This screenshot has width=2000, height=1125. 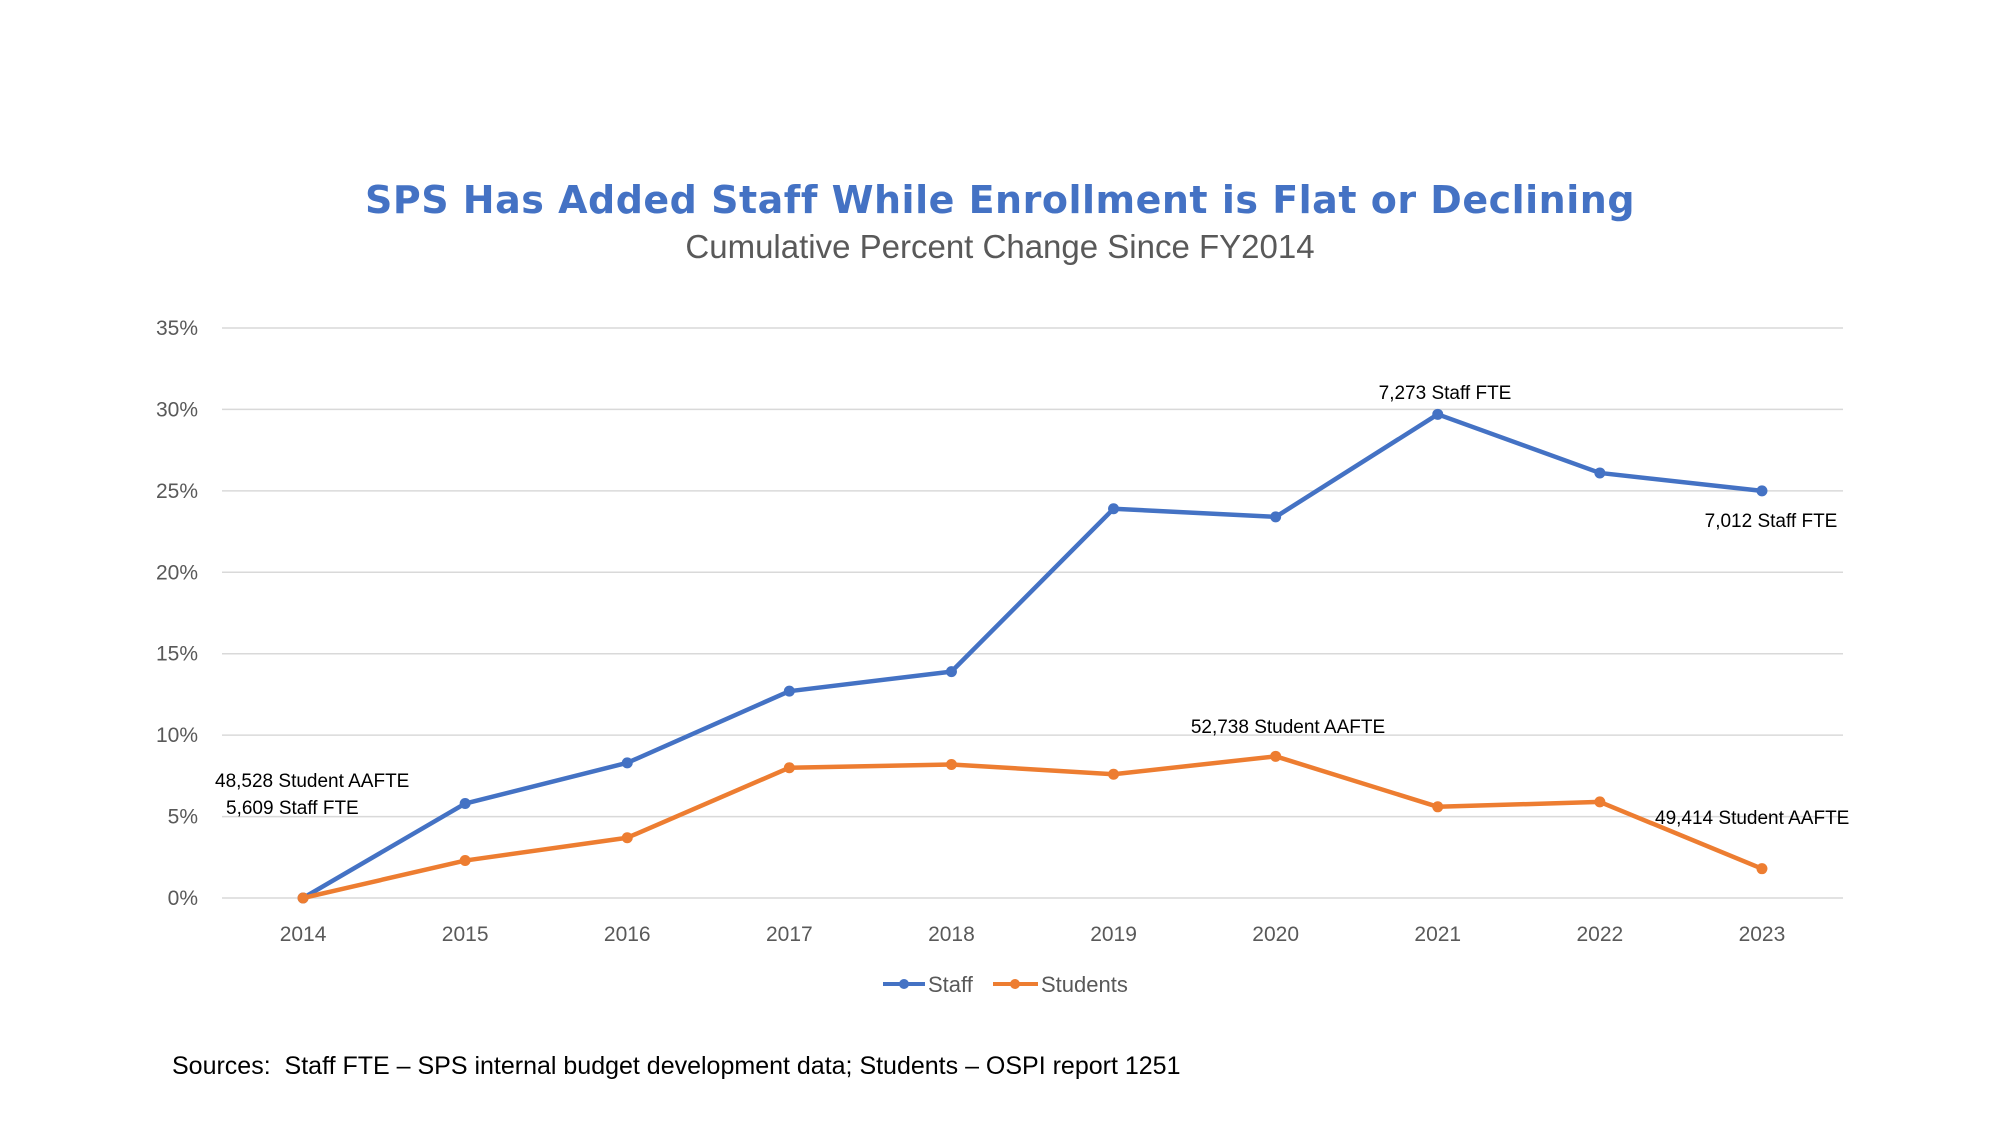 I want to click on y-tick-label: 35%, so click(x=177, y=328).